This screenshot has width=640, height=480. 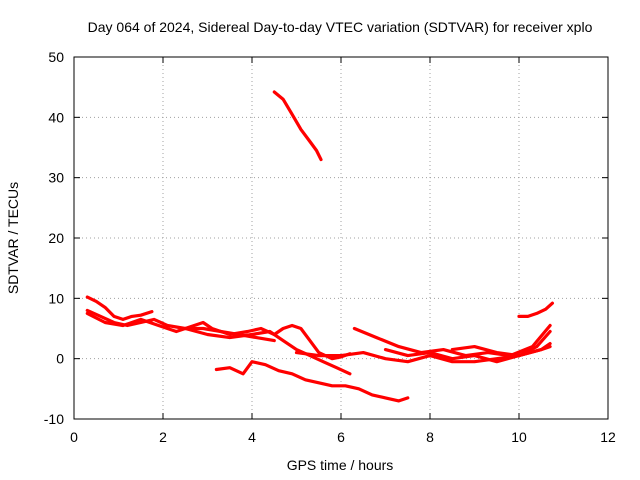 What do you see at coordinates (13, 238) in the screenshot?
I see `y-axis-label: SDTVAR / TECUs` at bounding box center [13, 238].